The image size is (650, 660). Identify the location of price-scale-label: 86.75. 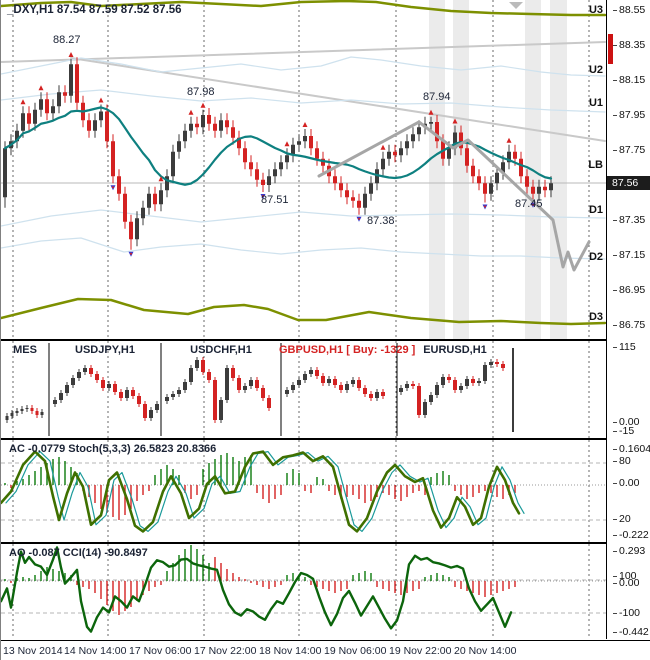
(629, 325).